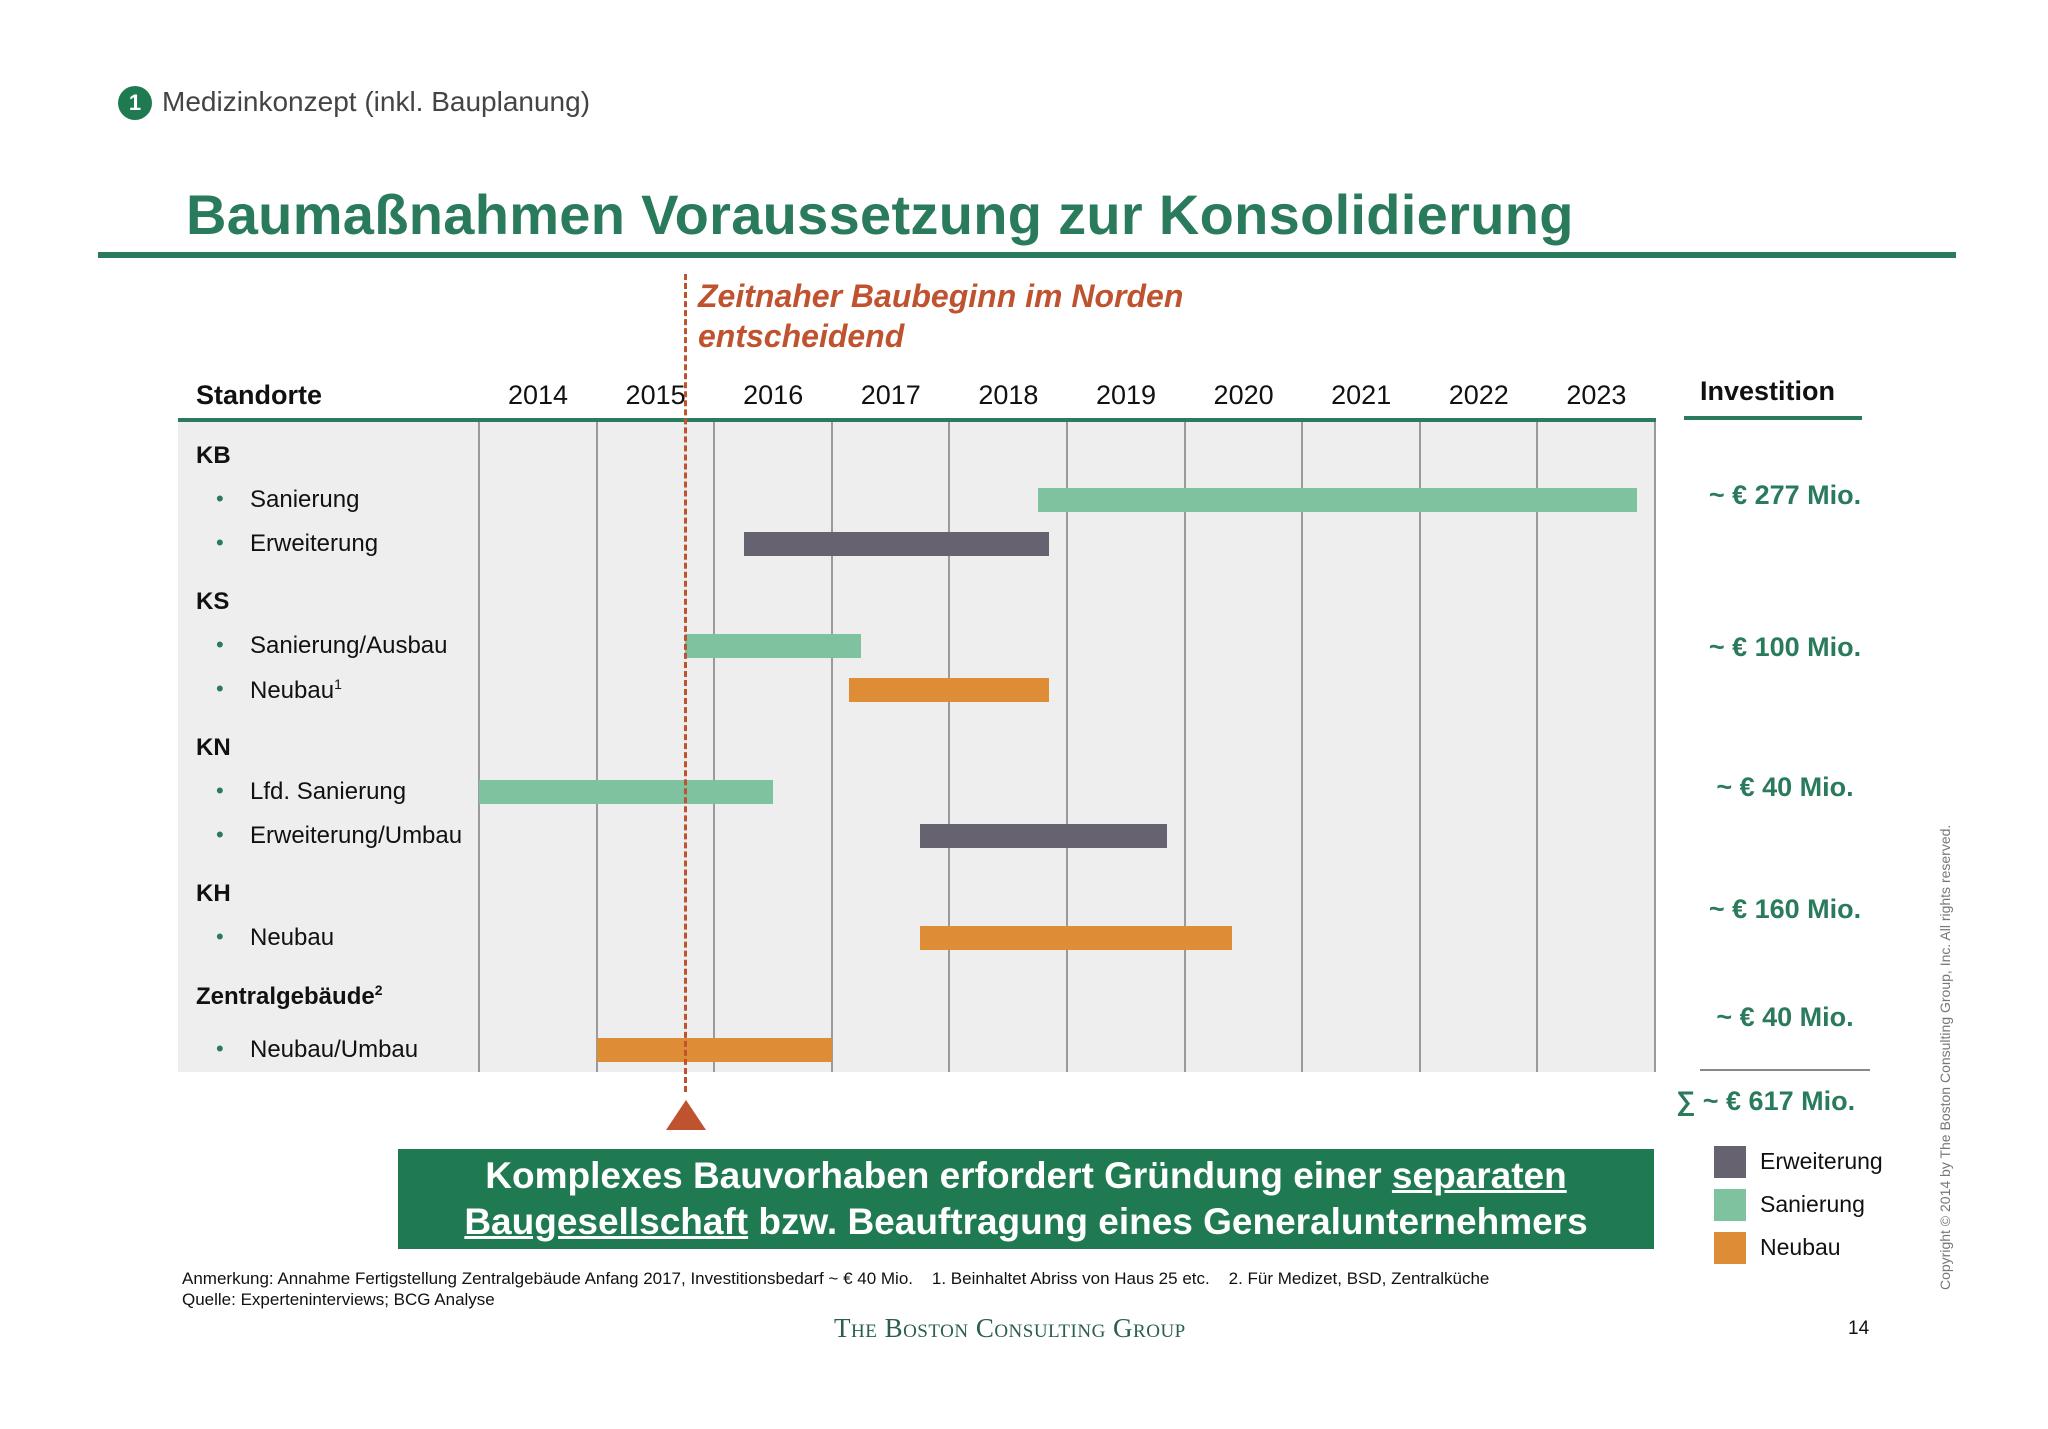  I want to click on row-label: • Erweiterung, so click(297, 543).